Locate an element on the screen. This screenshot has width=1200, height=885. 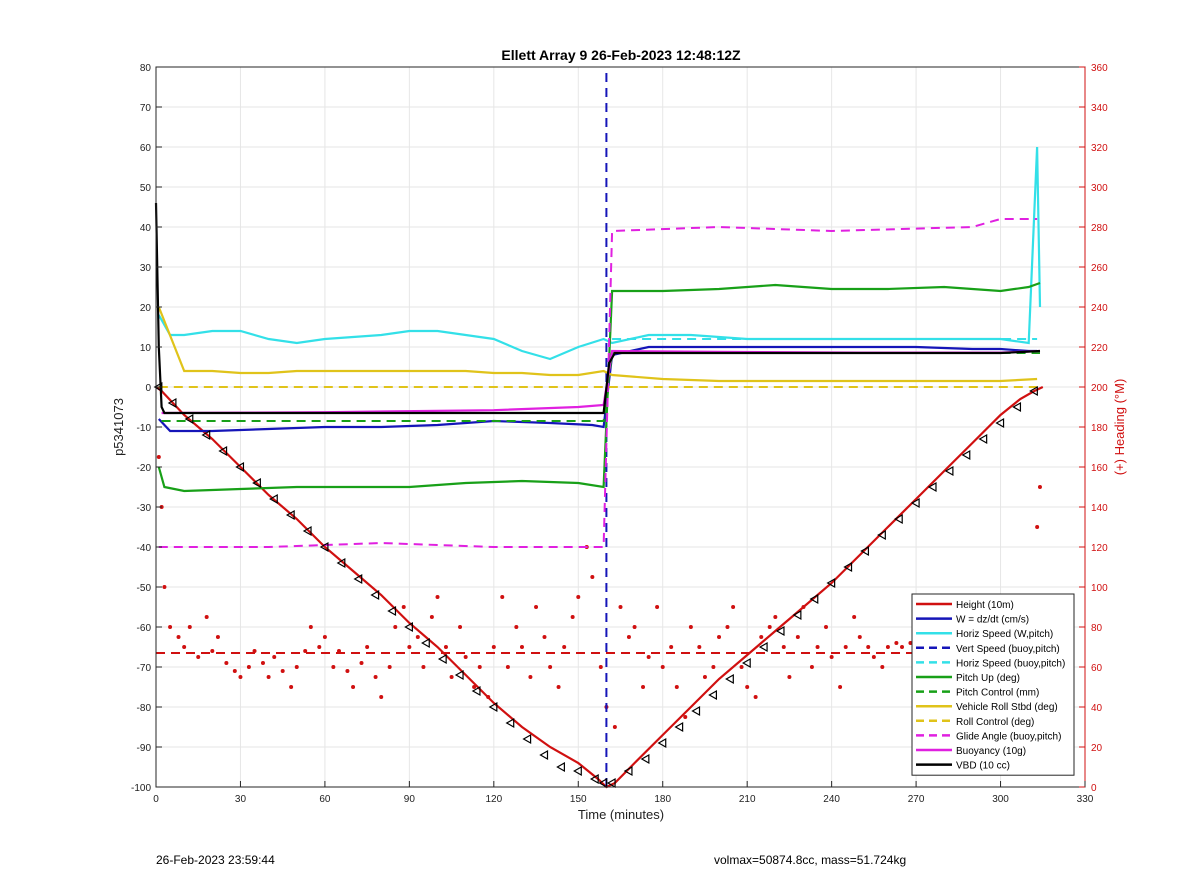
y-tick-label-left: 40 is located at coordinates (146, 228).